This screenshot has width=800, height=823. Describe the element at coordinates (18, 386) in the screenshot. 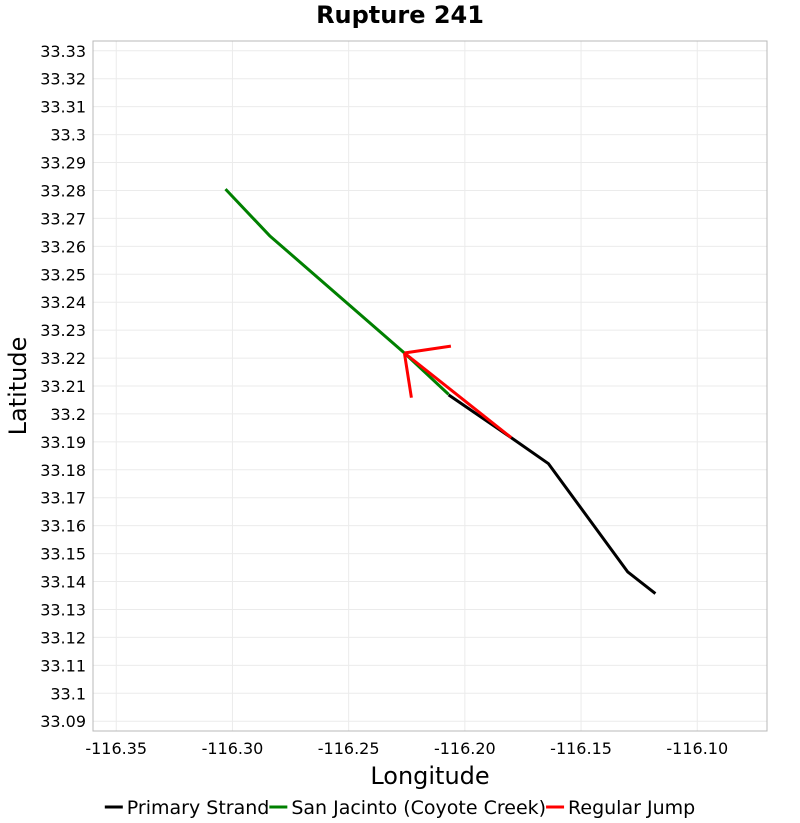

I see `y-axis-label: Latitude` at that location.